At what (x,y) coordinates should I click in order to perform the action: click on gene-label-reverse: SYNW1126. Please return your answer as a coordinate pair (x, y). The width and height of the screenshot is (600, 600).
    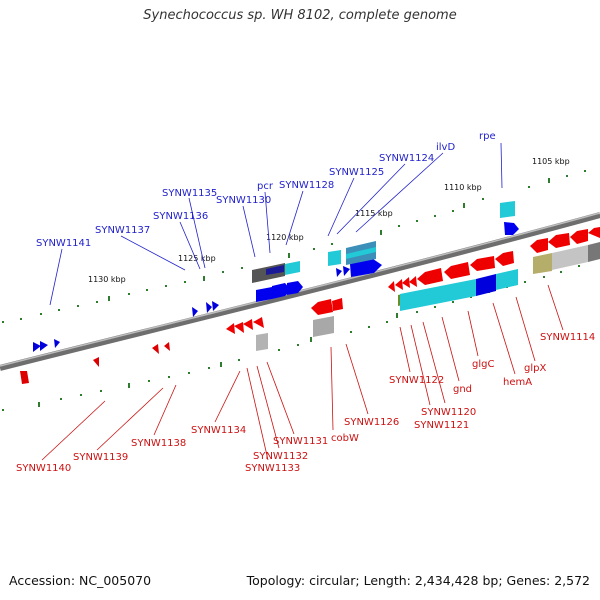
    Looking at the image, I should click on (371, 422).